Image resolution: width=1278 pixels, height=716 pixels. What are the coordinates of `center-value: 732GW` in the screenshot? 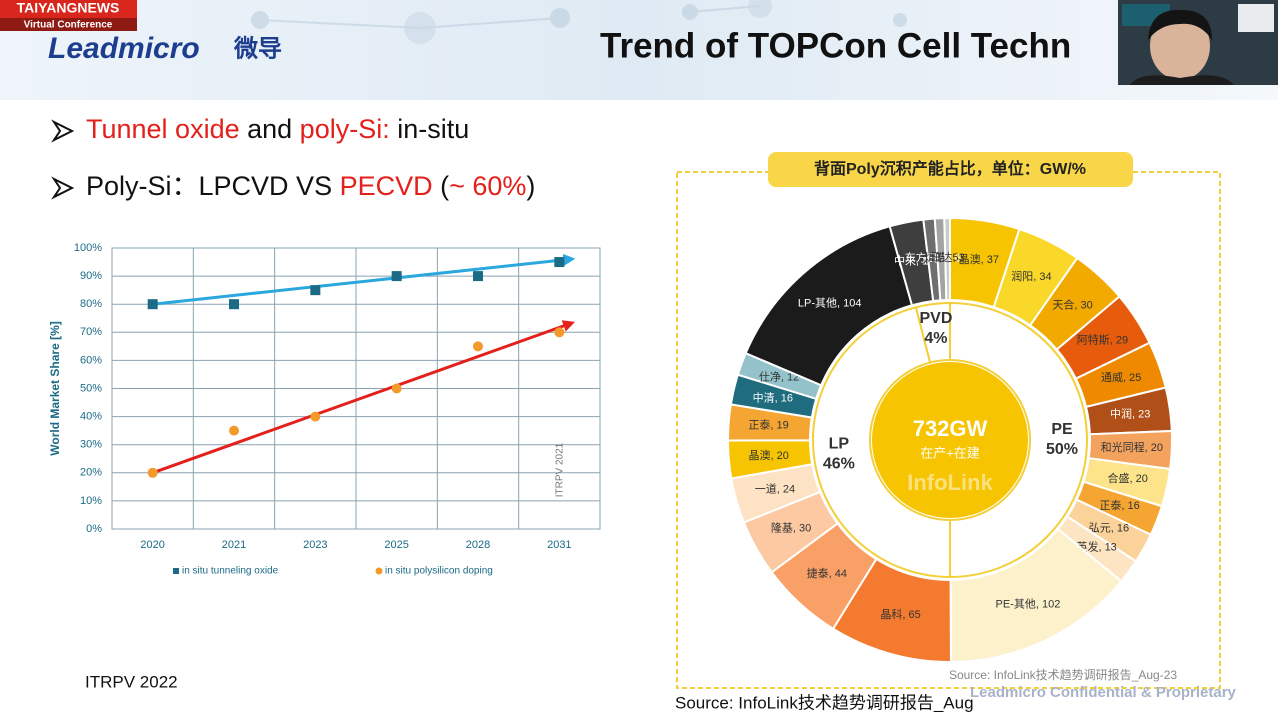 It's located at (950, 428).